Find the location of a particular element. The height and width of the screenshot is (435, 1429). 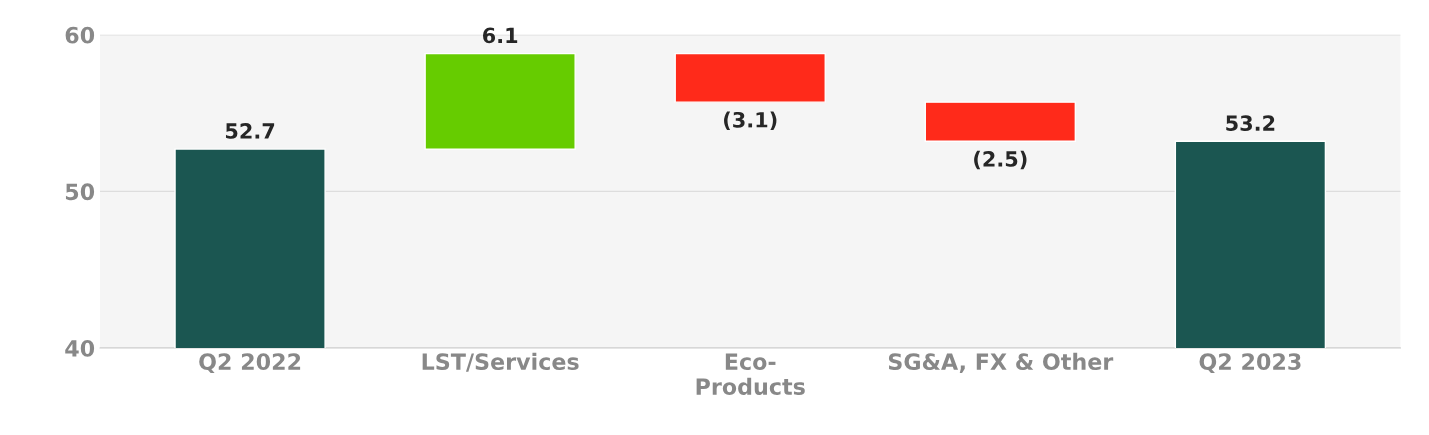

x-tick-label: LST/Services is located at coordinates (500, 362).